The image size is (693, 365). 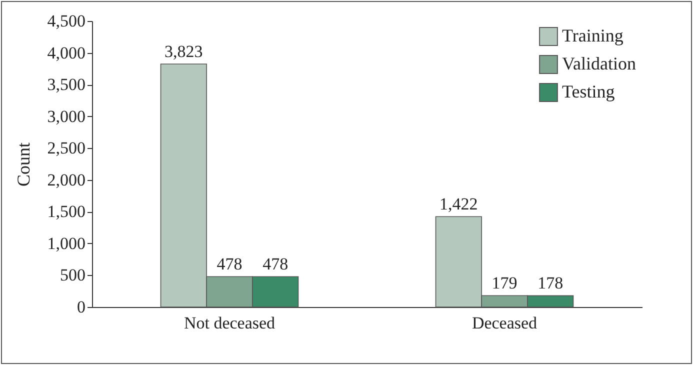 What do you see at coordinates (23, 164) in the screenshot?
I see `y-axis-title: Count` at bounding box center [23, 164].